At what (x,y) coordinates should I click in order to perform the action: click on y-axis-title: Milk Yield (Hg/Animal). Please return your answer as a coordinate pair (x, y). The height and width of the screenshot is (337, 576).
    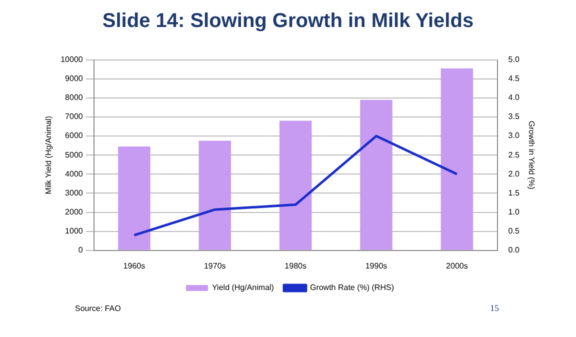
    Looking at the image, I should click on (49, 155).